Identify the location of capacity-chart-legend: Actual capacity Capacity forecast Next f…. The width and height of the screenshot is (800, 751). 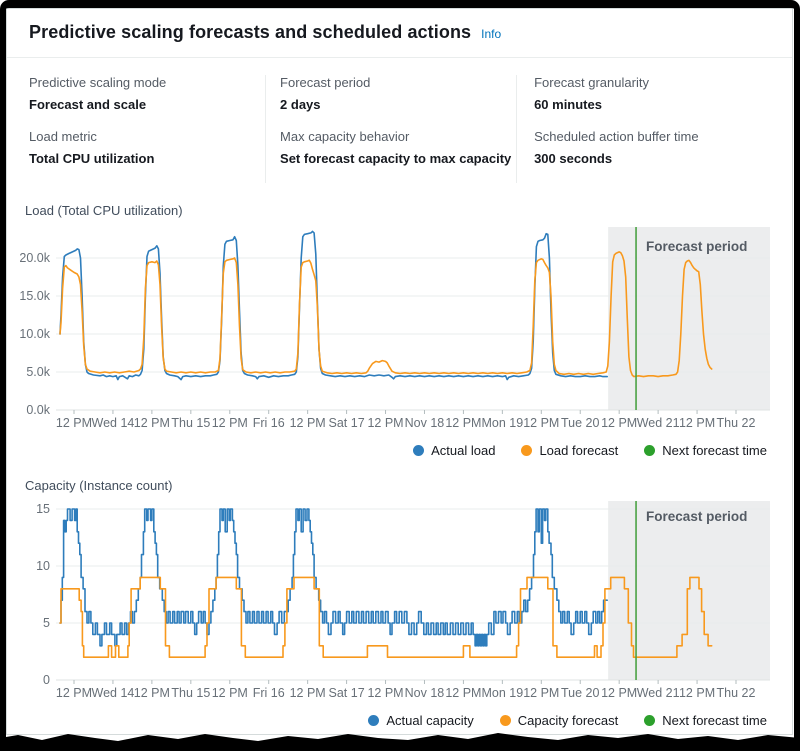
(567, 720).